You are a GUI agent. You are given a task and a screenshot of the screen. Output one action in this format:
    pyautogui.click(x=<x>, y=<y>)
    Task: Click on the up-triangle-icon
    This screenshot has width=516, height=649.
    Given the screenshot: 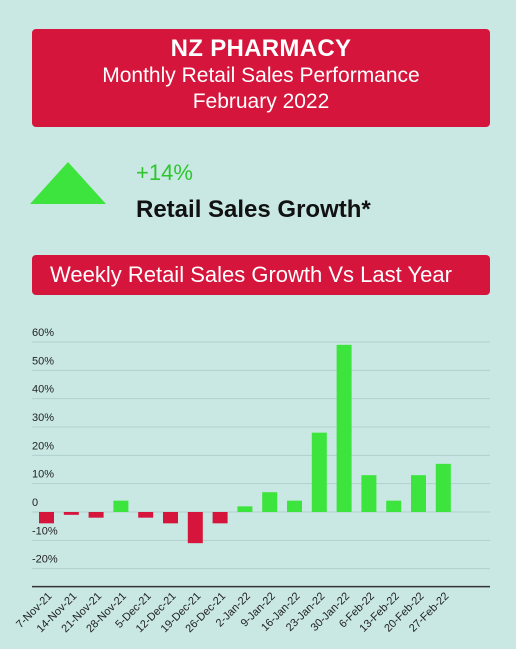 What is the action you would take?
    pyautogui.click(x=68, y=183)
    